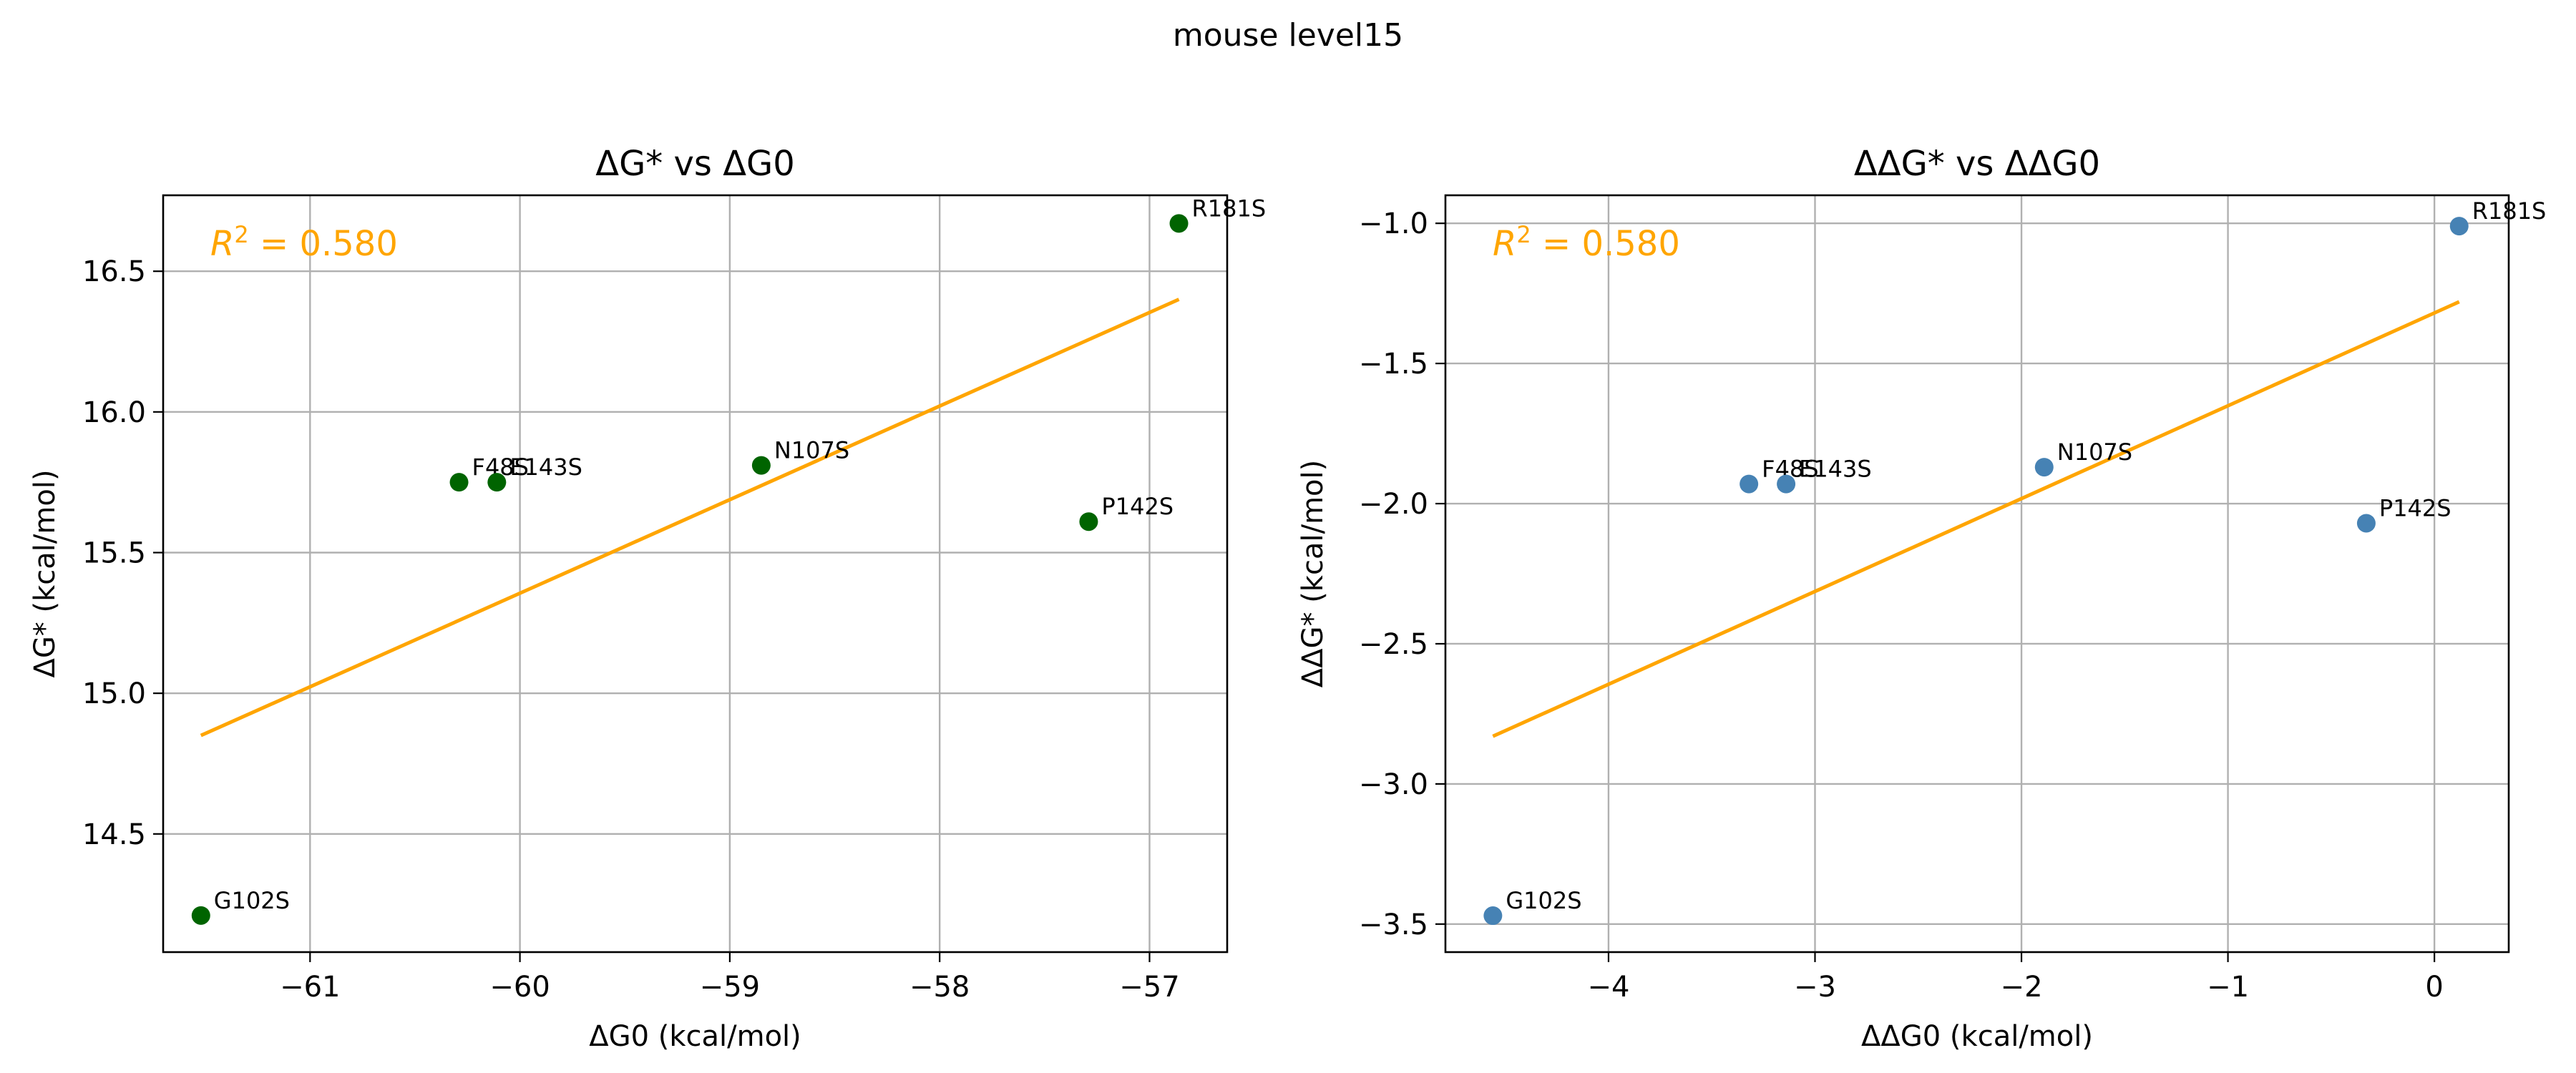  I want to click on x-tick-label: −57, so click(1149, 987).